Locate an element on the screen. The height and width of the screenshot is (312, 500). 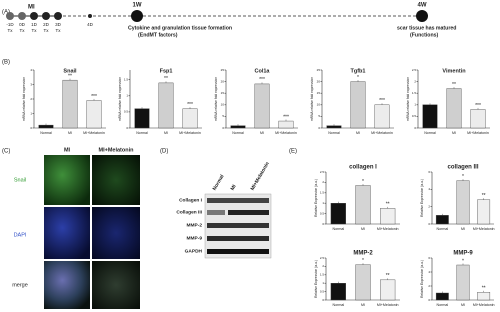
panel-label: (A) is located at coordinates (6, 13).